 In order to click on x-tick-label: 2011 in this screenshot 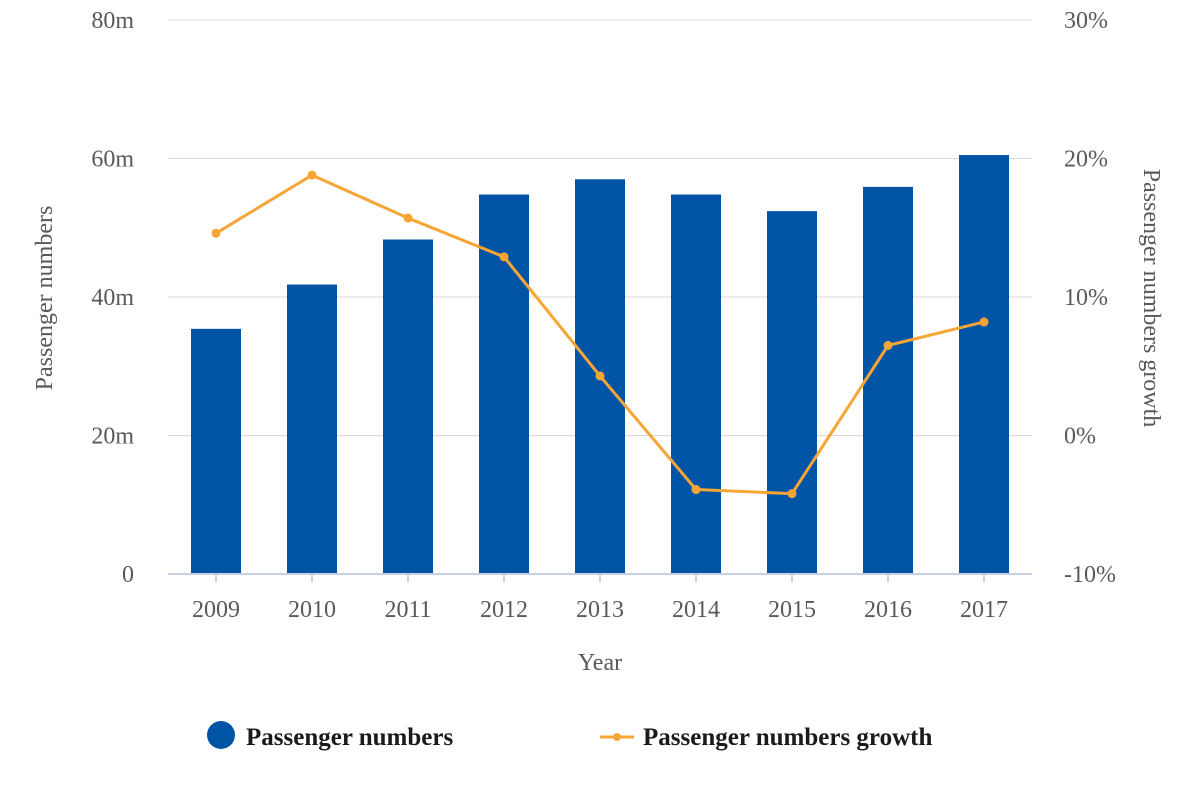, I will do `click(407, 610)`.